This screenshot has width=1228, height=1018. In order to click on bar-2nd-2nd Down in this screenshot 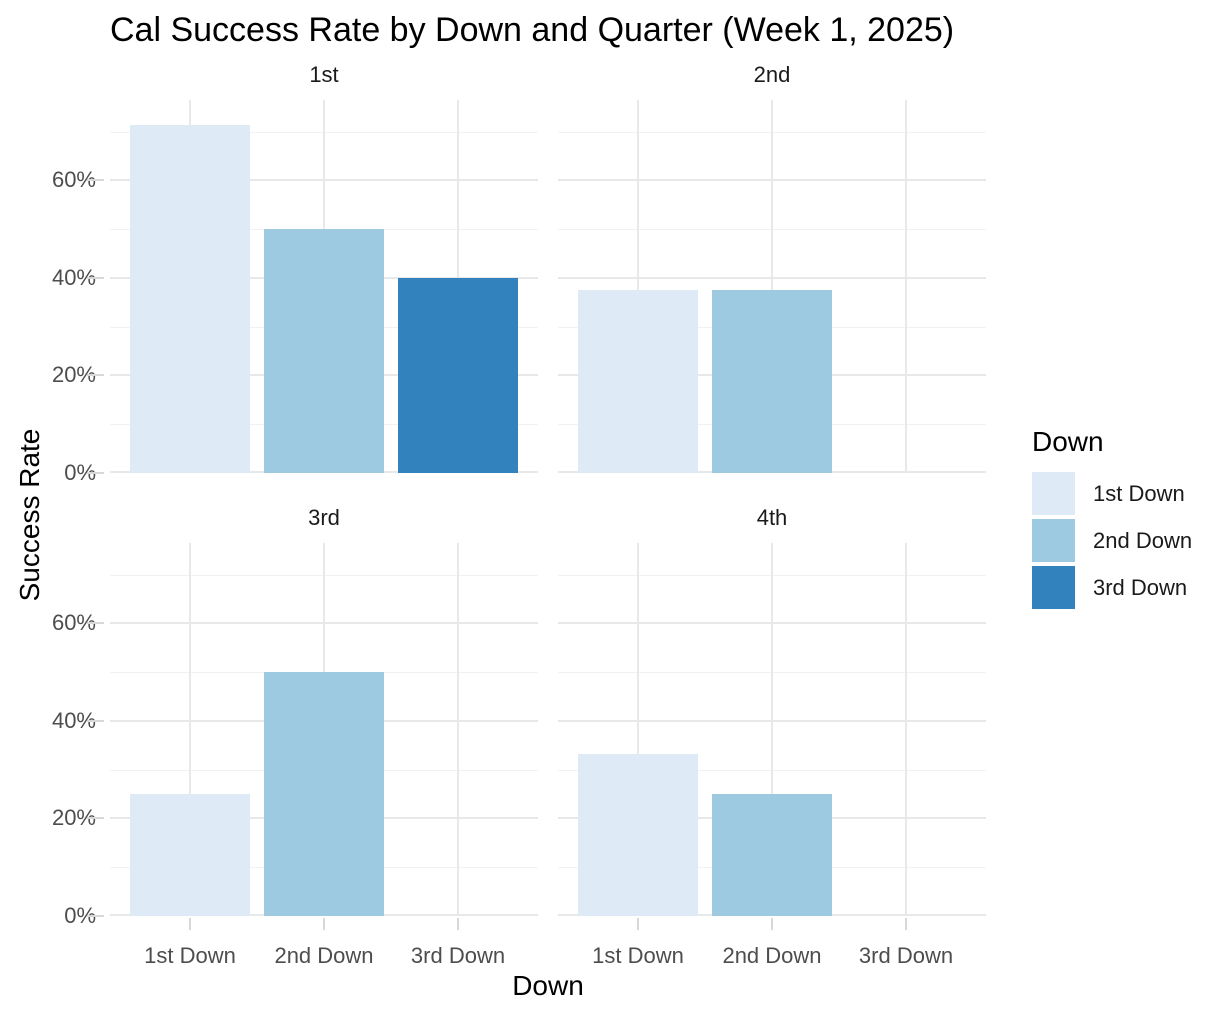, I will do `click(772, 381)`.